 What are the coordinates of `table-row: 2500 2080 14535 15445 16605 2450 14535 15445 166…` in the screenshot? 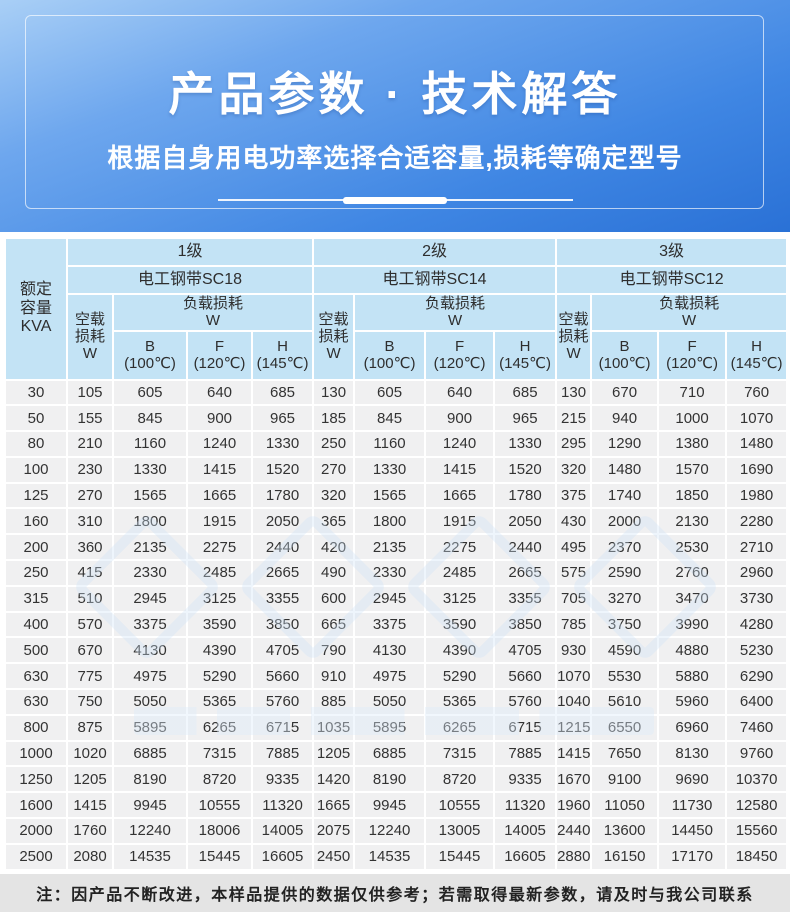 It's located at (396, 856).